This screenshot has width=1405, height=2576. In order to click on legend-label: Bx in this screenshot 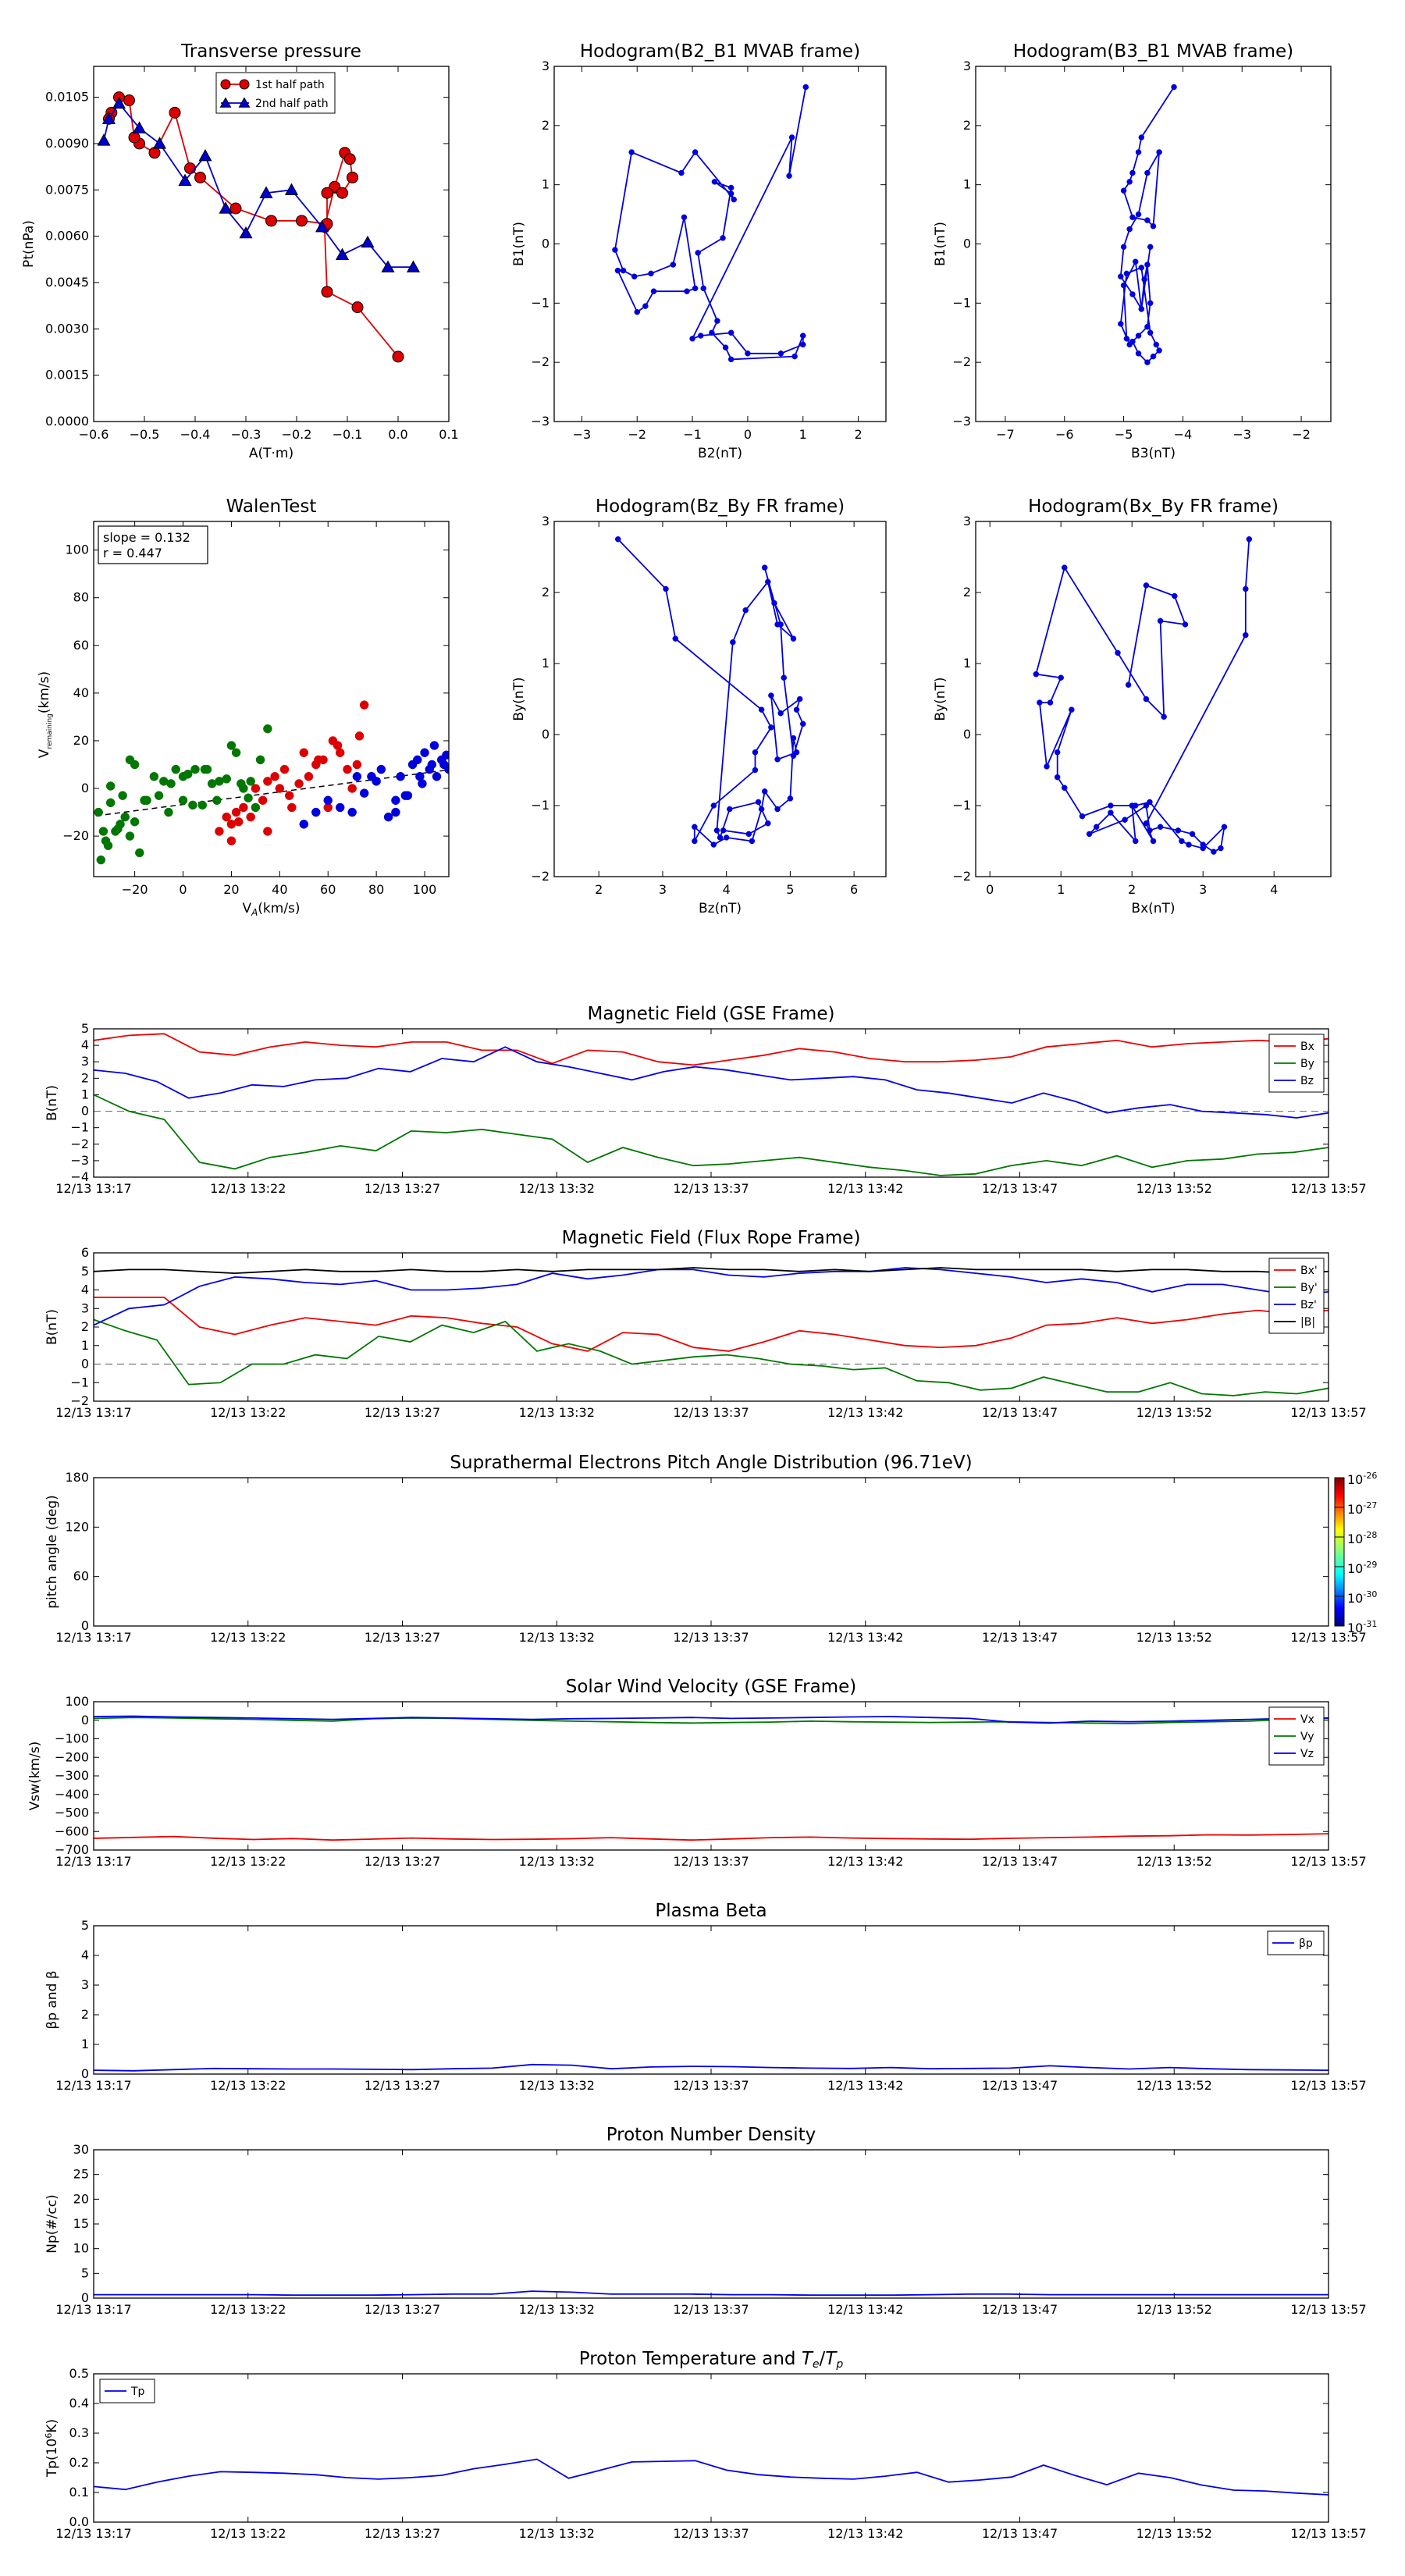, I will do `click(1307, 1047)`.